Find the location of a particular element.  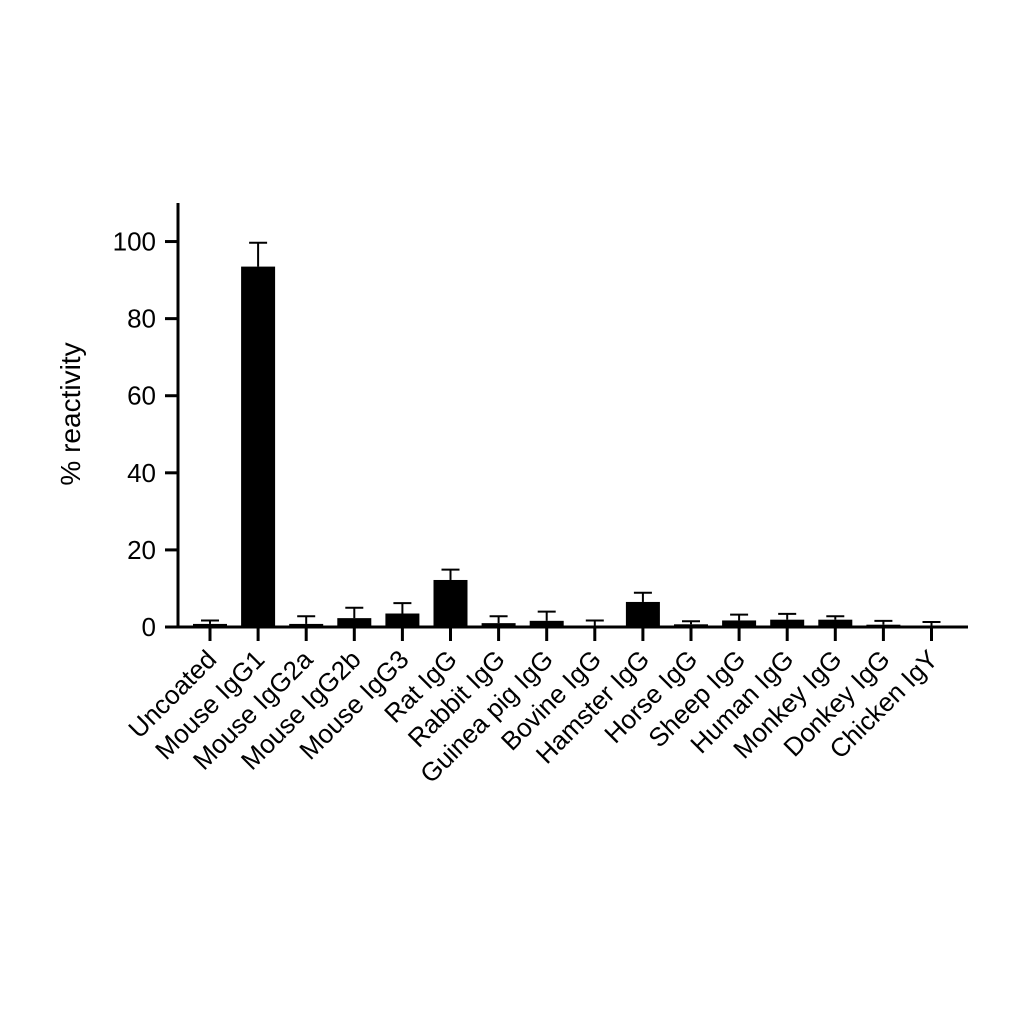

y-tick-label-80: 80 is located at coordinates (141, 319).